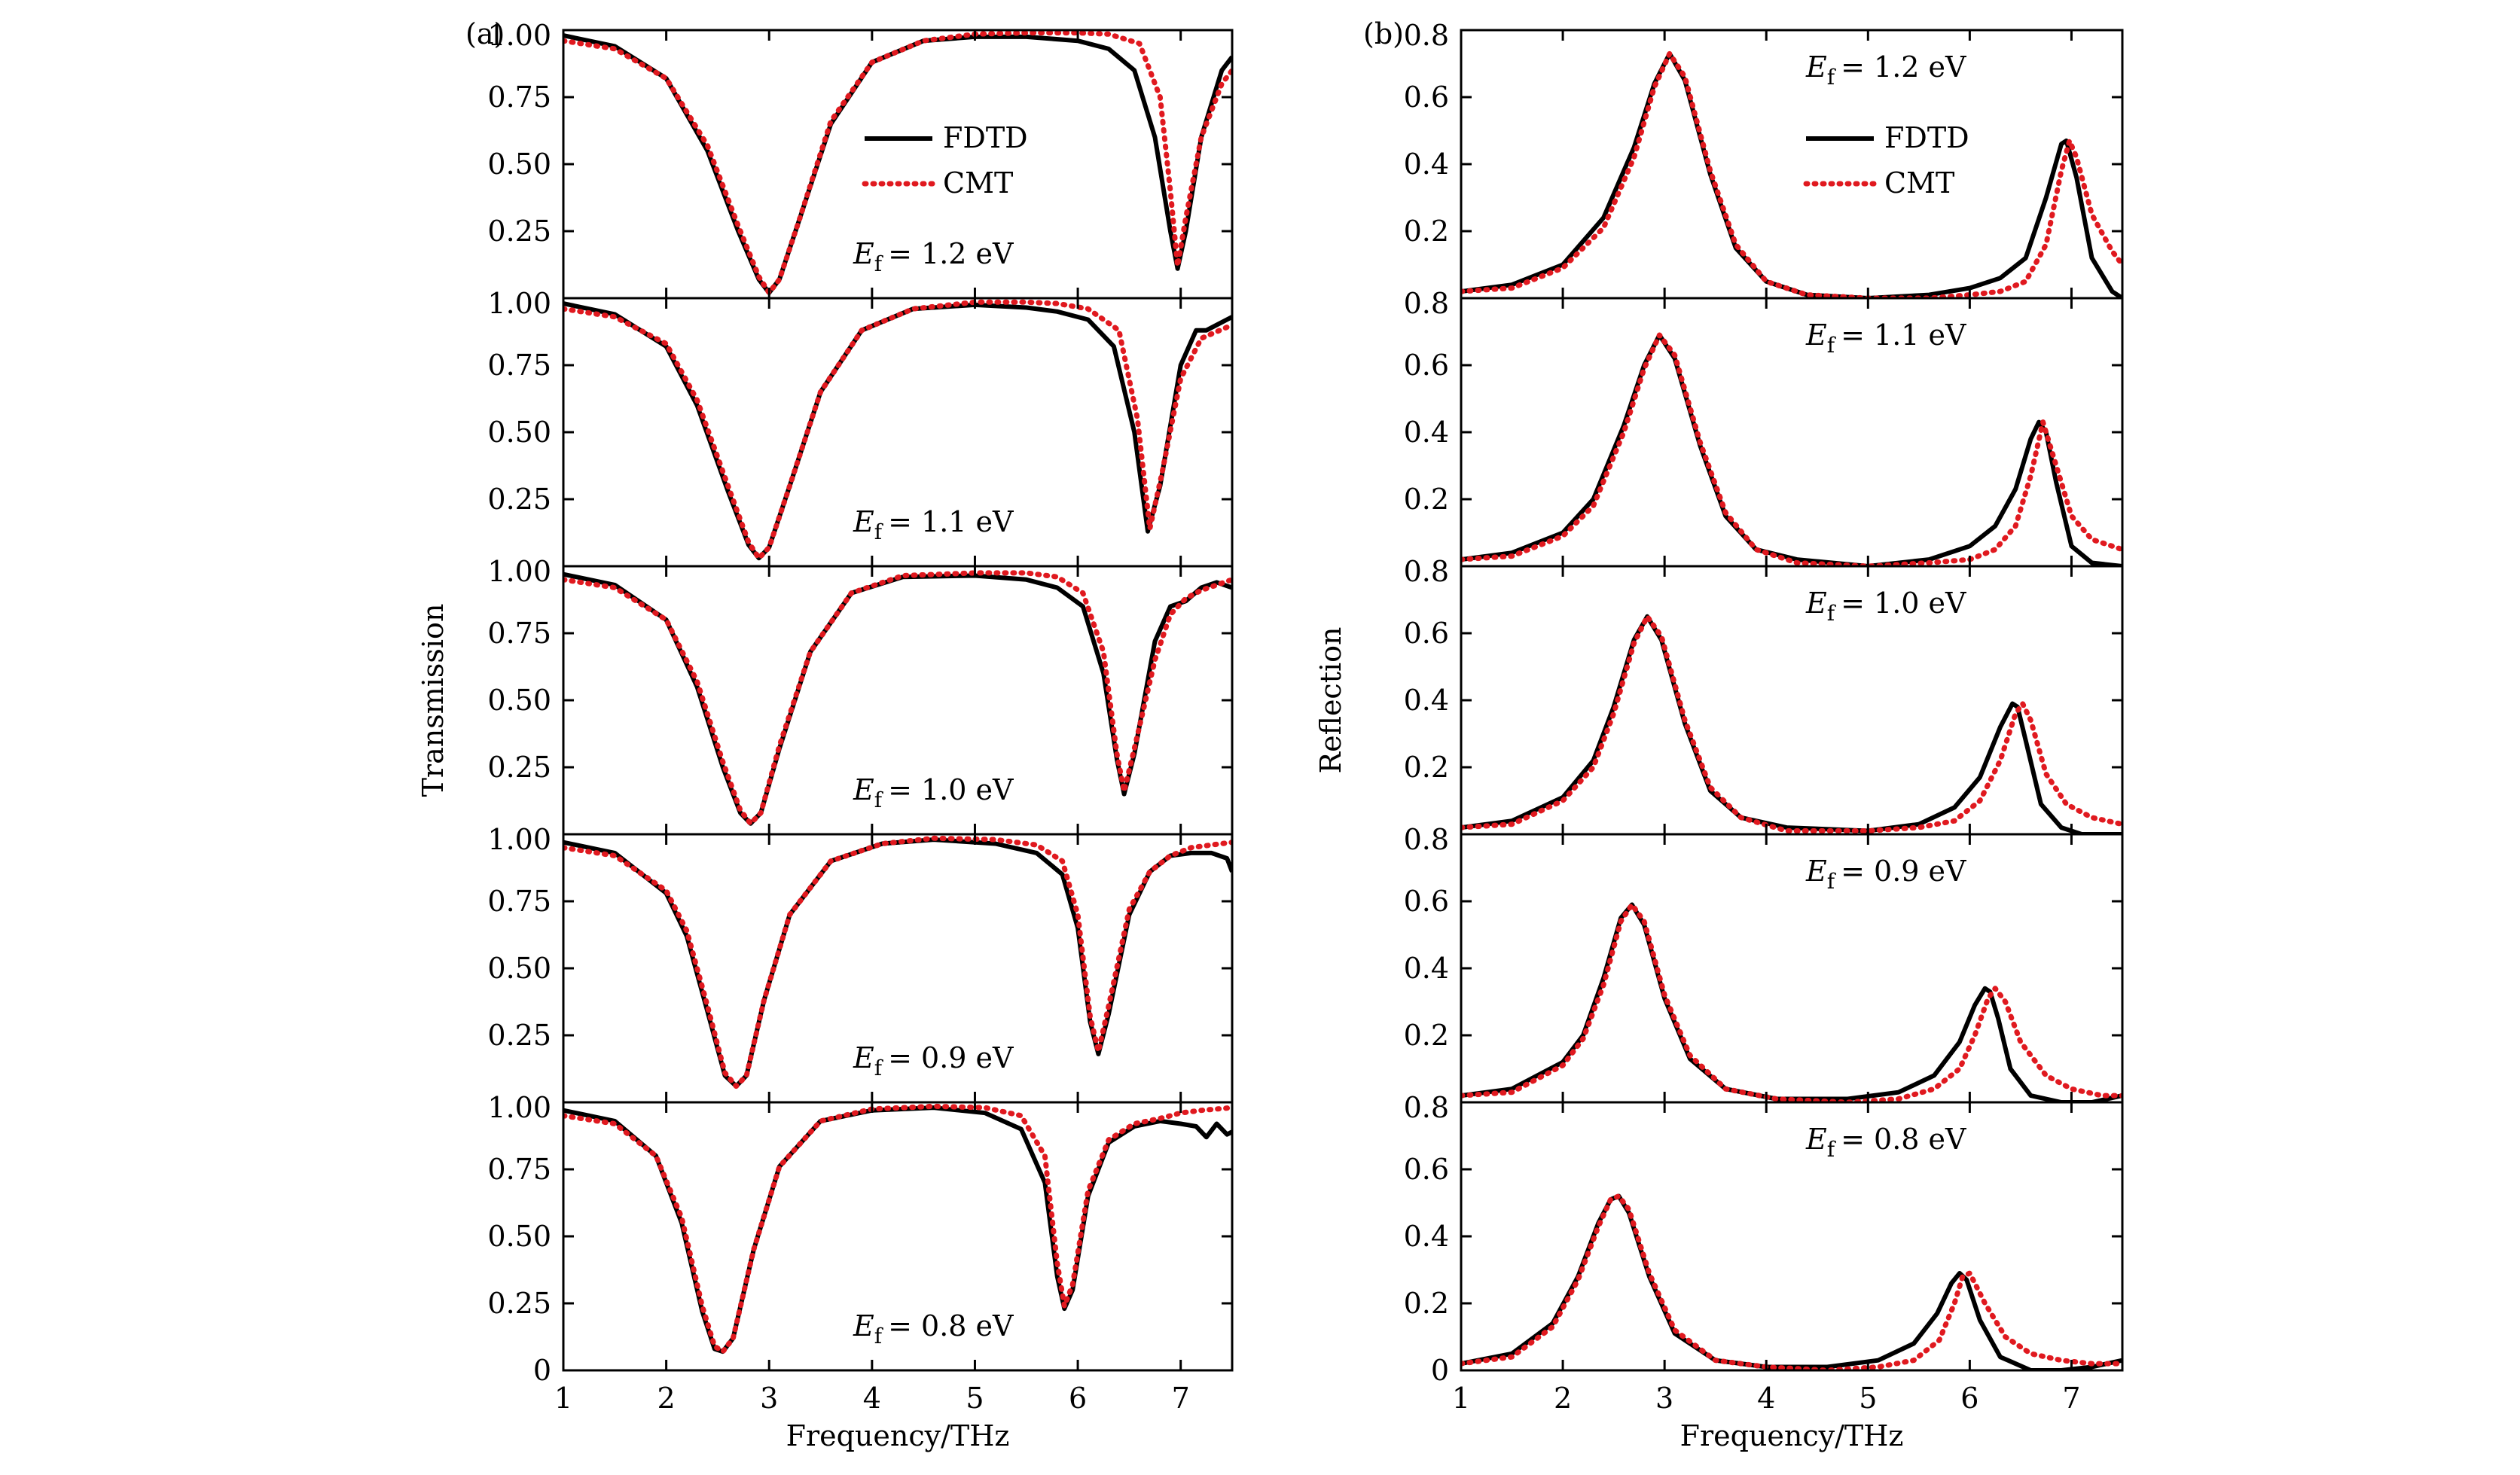 The image size is (2520, 1475). I want to click on x-tick-label: 4, so click(1766, 1398).